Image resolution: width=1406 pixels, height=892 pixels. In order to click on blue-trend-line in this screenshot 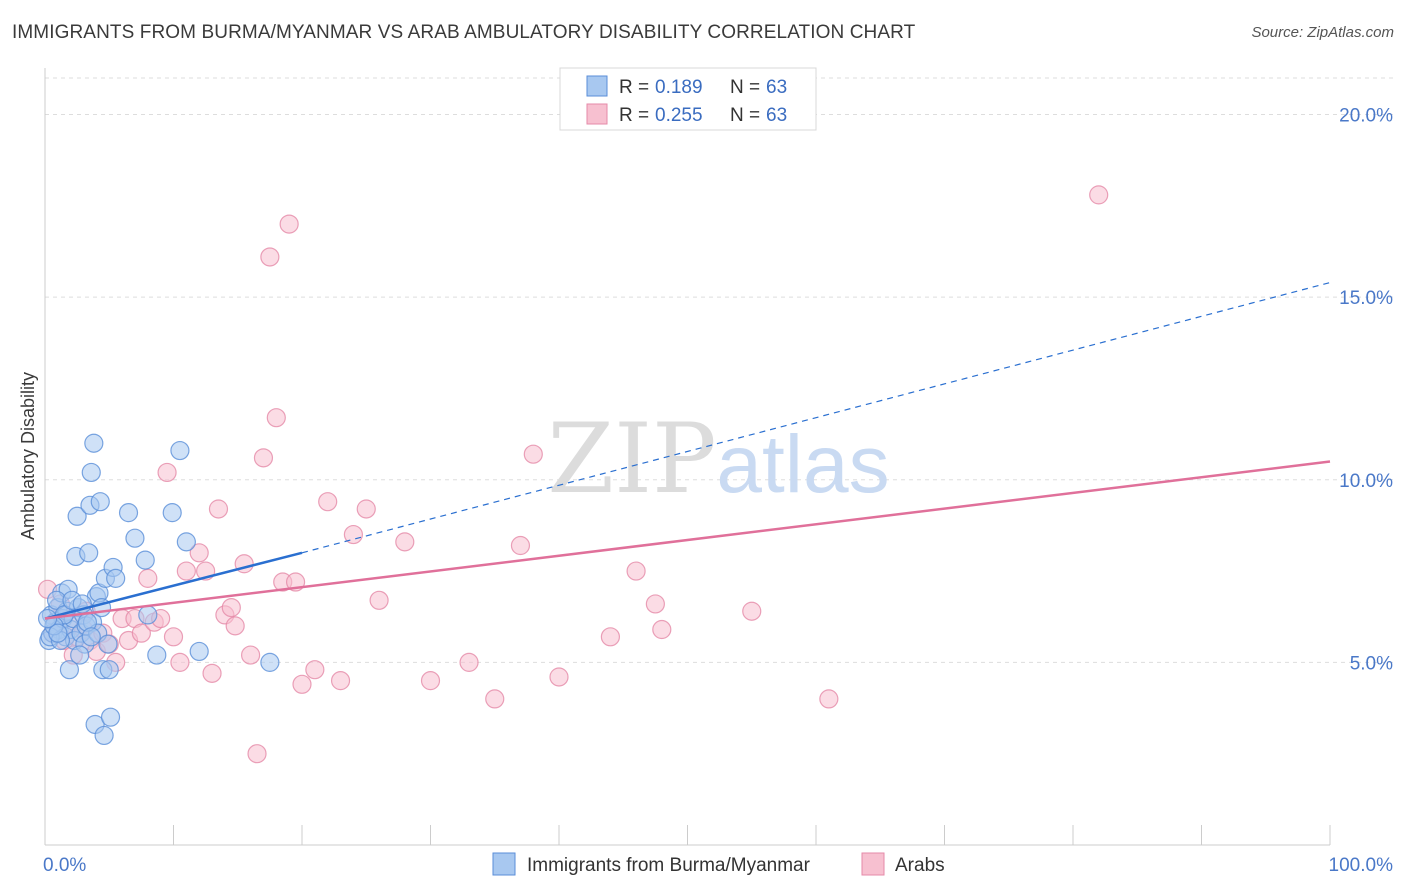, I will do `click(173, 585)`.